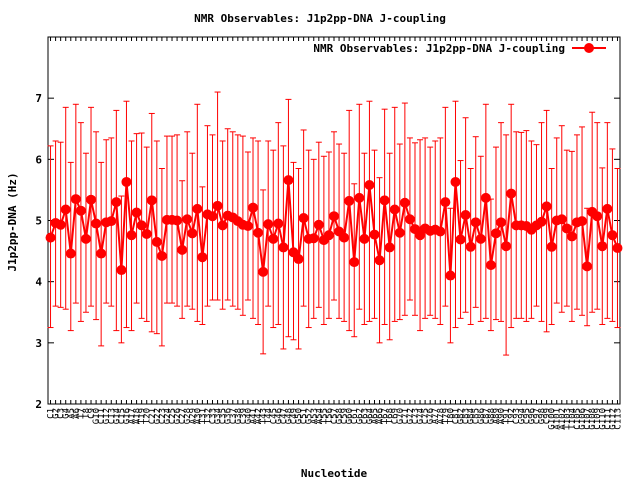  Describe the element at coordinates (193, 416) in the screenshot. I see `x-tick-label: A29` at that location.